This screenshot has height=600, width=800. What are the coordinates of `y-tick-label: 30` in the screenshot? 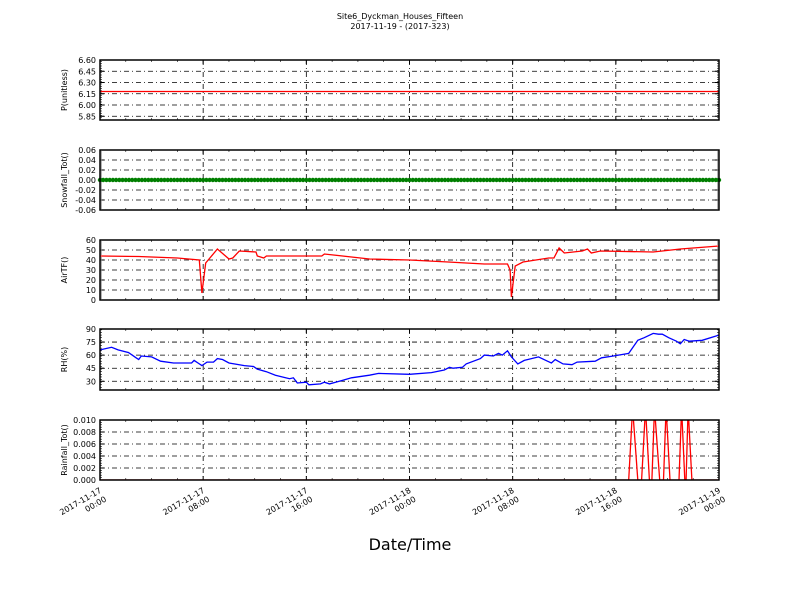 It's located at (91, 270).